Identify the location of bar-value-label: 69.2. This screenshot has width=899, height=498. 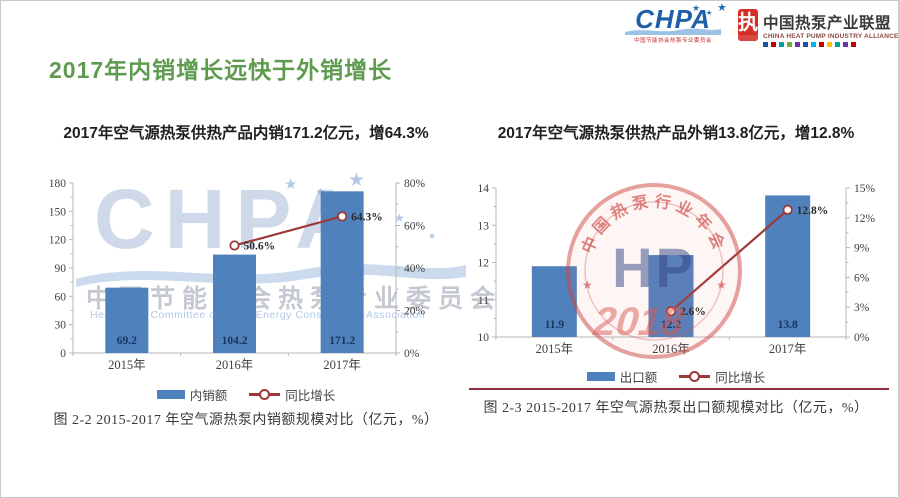
(127, 341).